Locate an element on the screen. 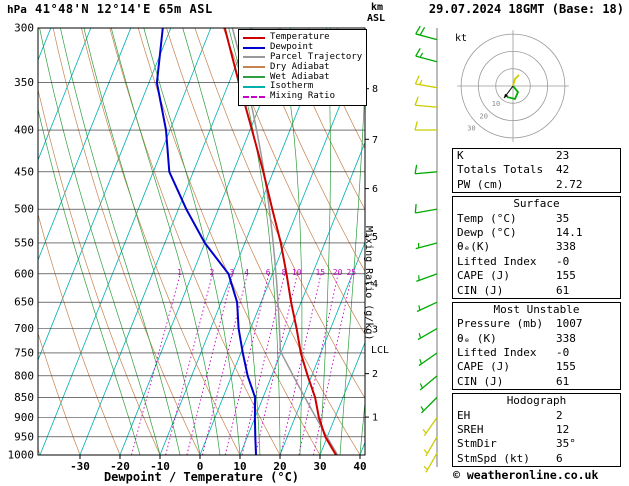 This screenshot has height=486, width=629. stat-row: EH 2 is located at coordinates (536, 416).